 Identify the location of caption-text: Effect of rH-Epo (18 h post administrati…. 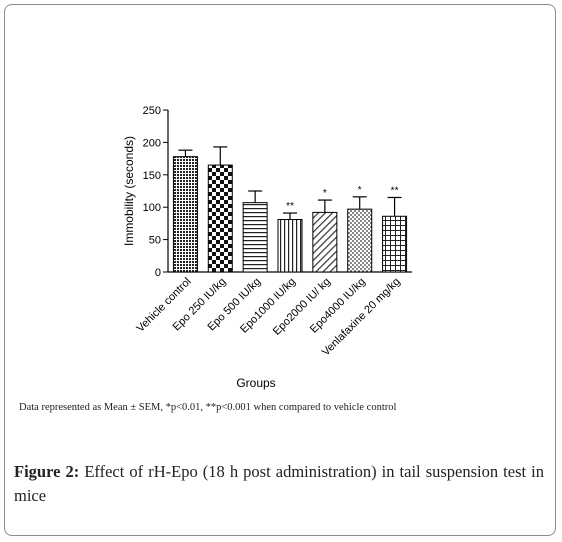
(279, 483).